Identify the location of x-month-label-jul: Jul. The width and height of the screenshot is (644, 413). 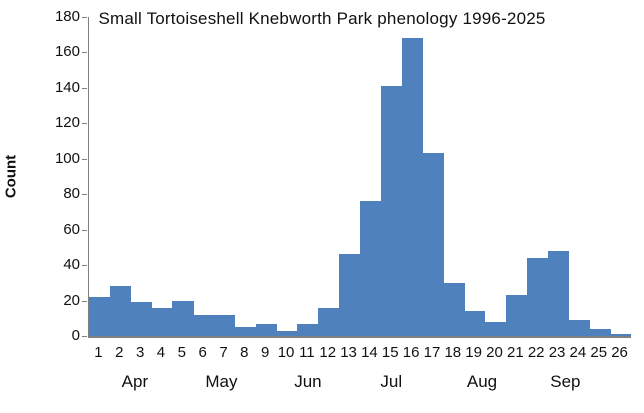
(391, 381).